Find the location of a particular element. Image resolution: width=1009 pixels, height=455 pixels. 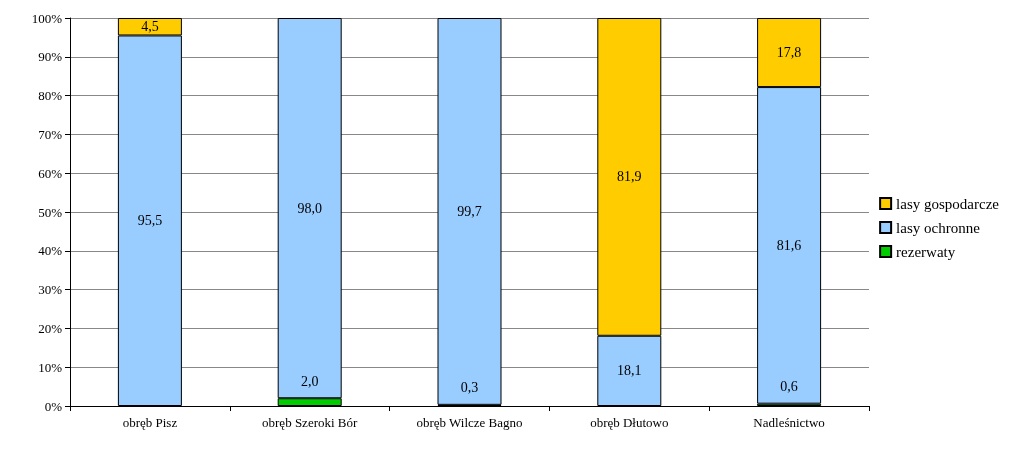

y-tick-label: 20% is located at coordinates (50, 328).